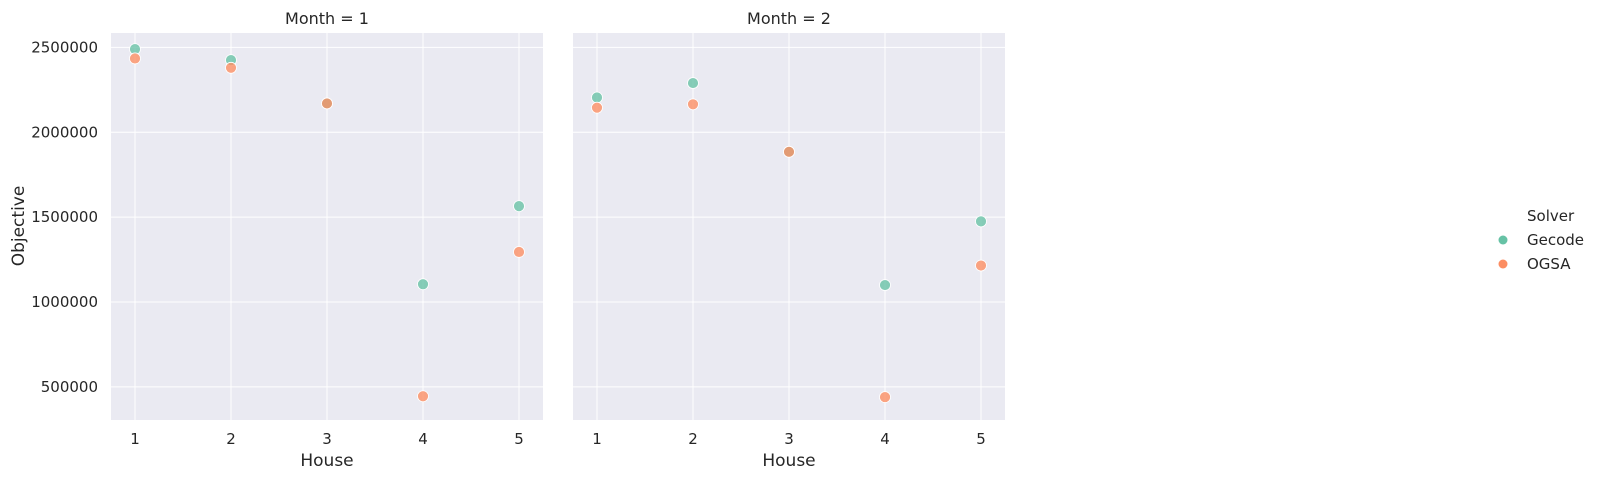 The width and height of the screenshot is (1602, 479). Describe the element at coordinates (597, 439) in the screenshot. I see `facet-2-x-tick-label-1: 1` at that location.